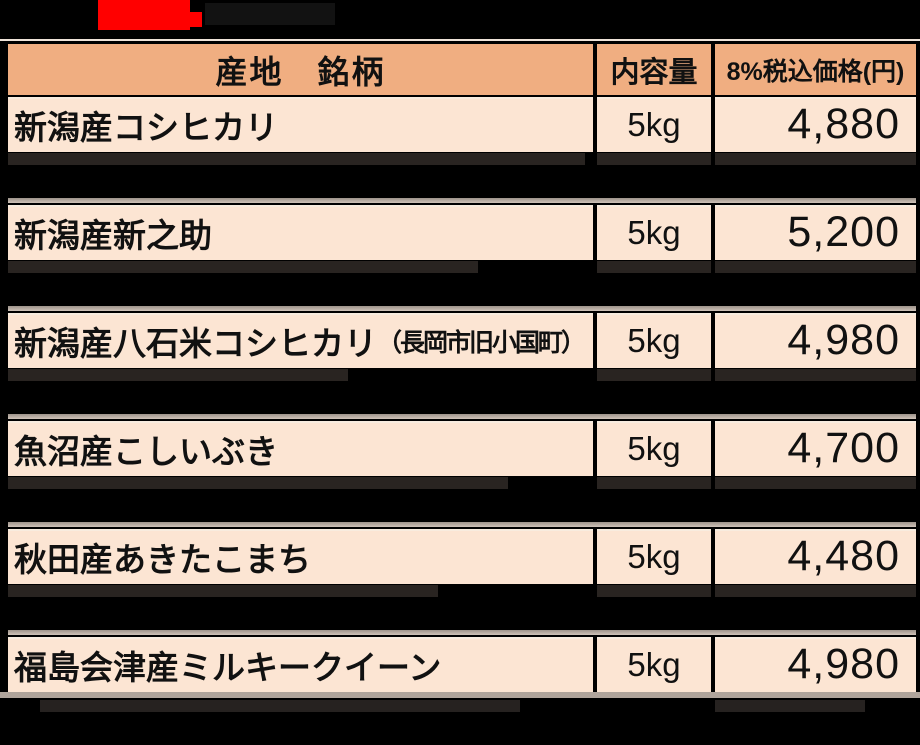 The image size is (920, 745). I want to click on product-name-cell: 秋田産あきたこまち, so click(300, 556).